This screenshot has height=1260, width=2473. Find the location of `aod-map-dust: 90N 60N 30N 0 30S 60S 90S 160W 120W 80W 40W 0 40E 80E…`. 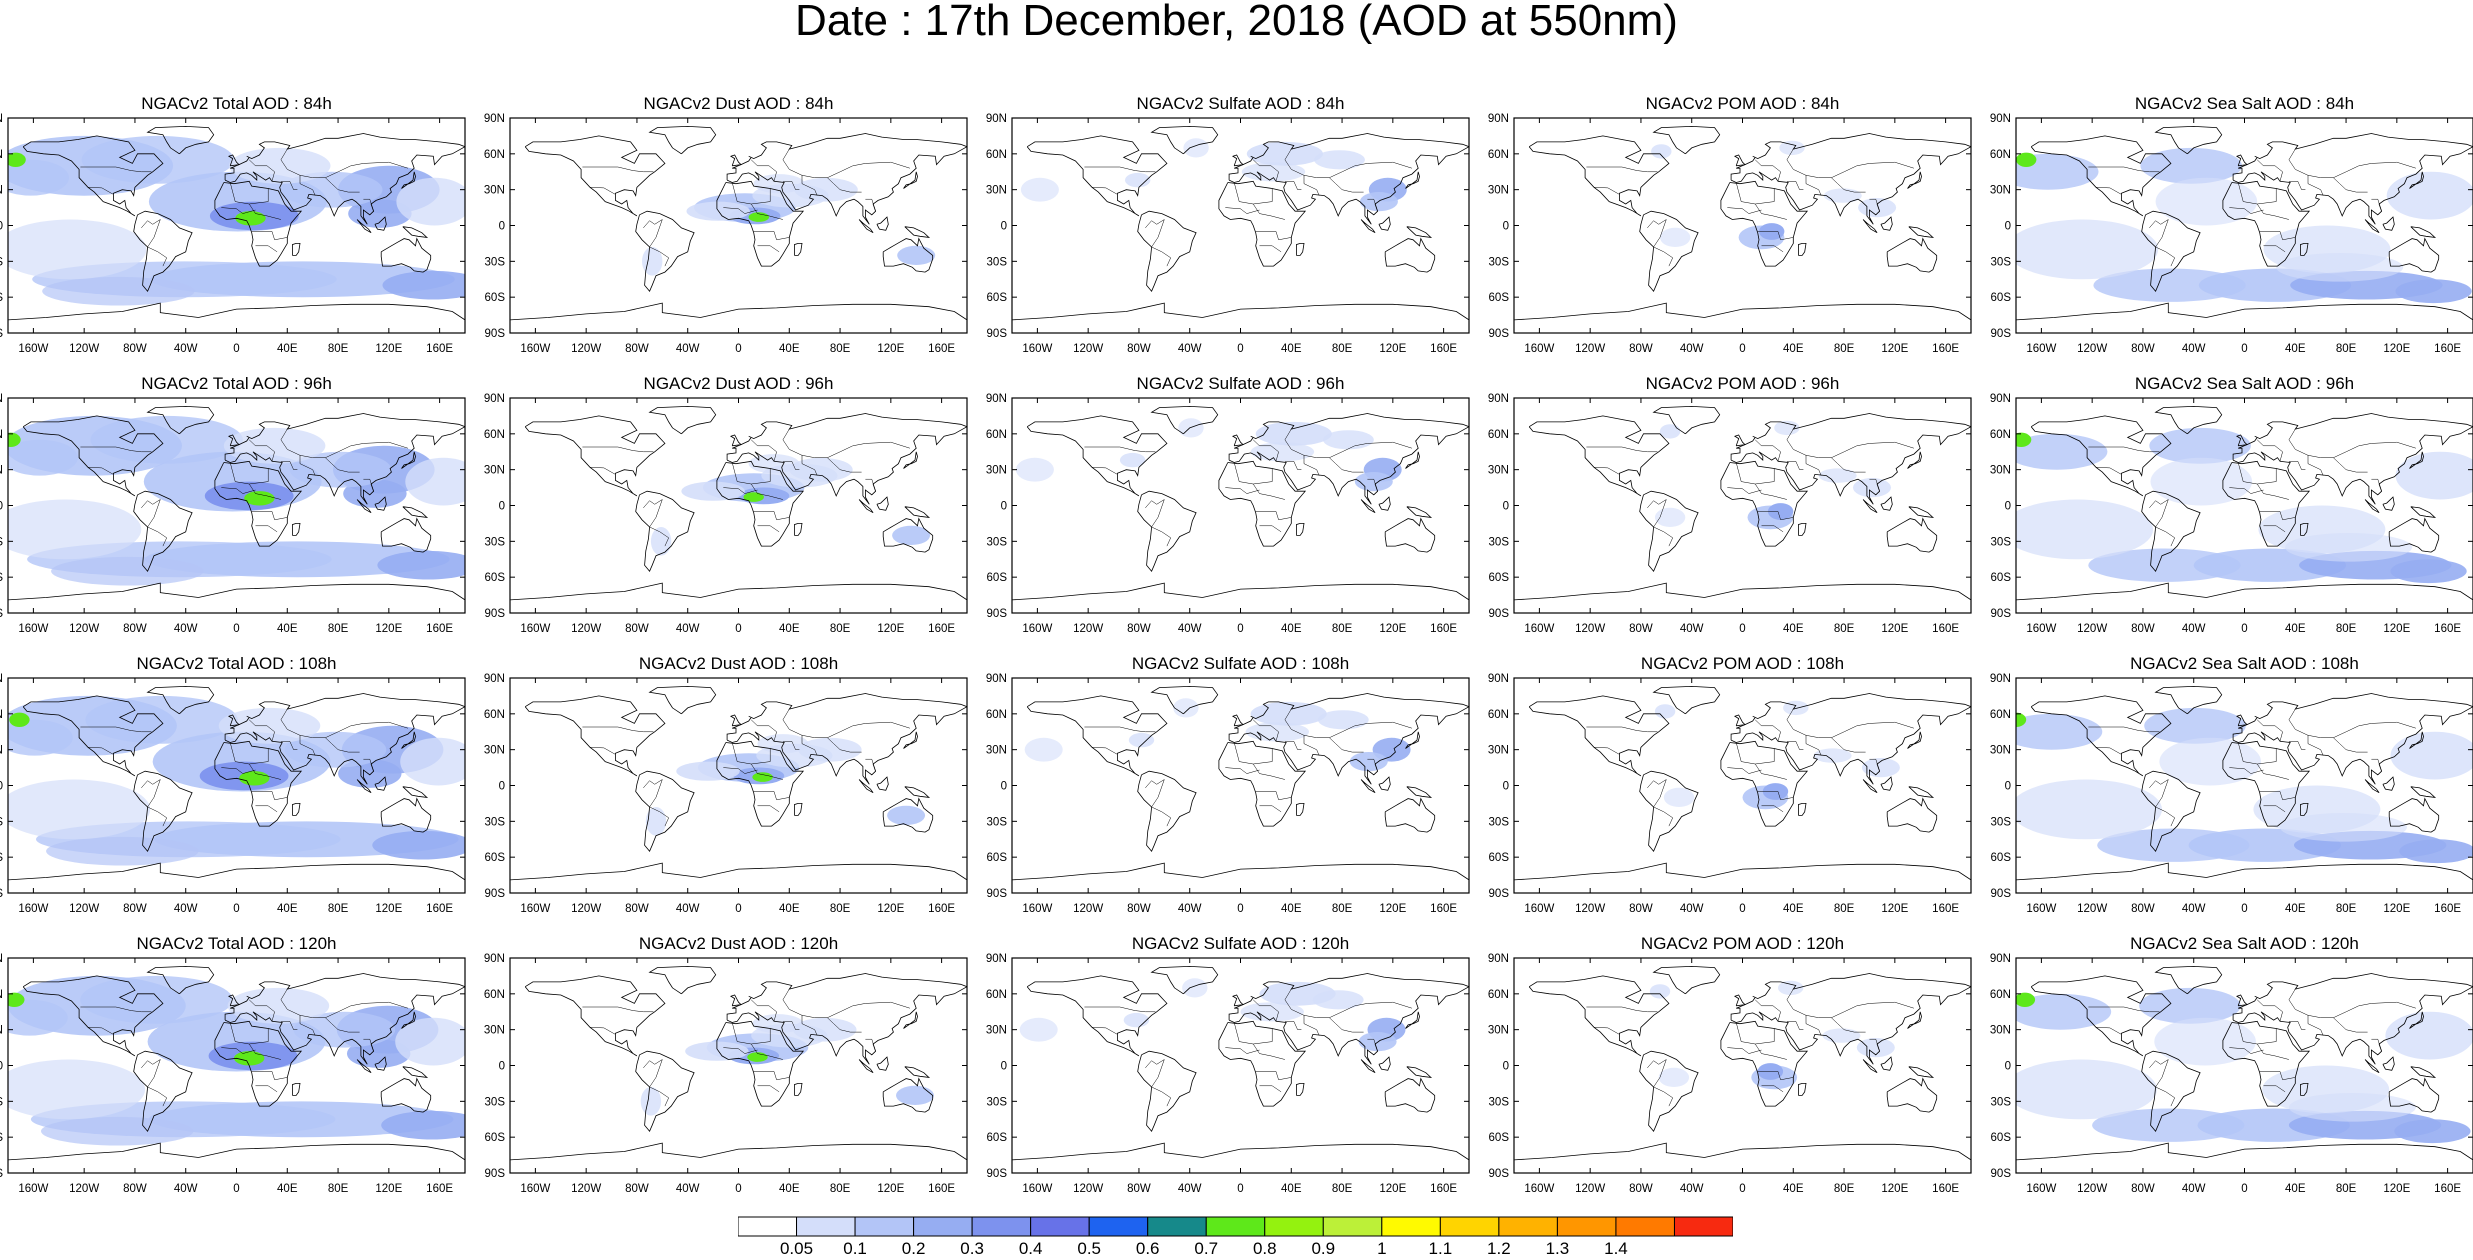

aod-map-dust: 90N 60N 30N 0 30S 60S 90S 160W 120W 80W 40W 0 40E 80E… is located at coordinates (726, 234).